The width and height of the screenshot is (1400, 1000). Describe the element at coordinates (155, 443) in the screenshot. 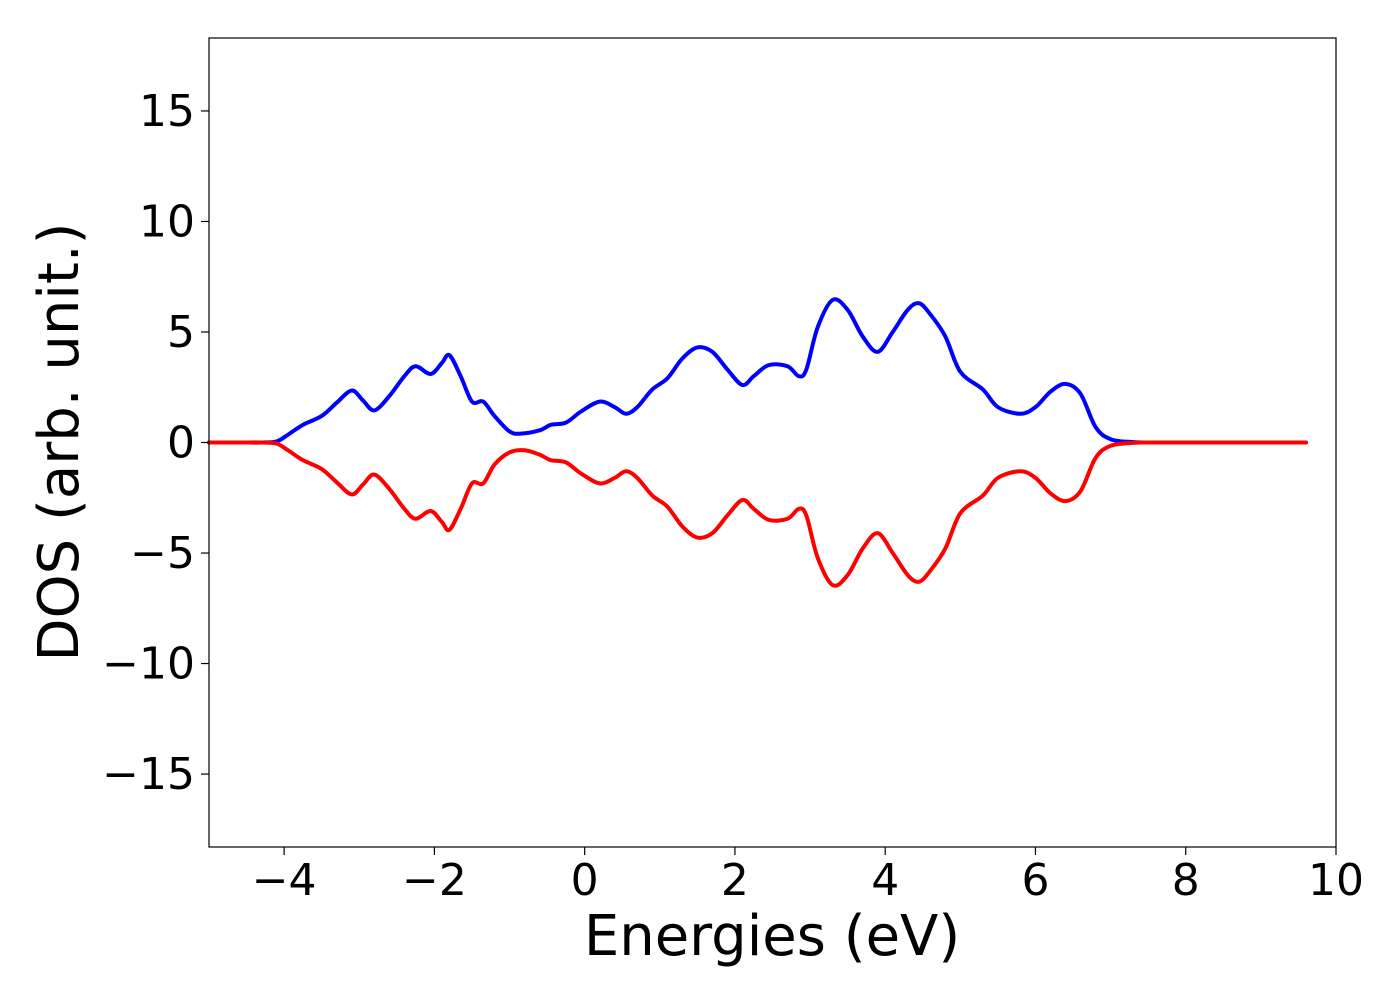

I see `y-axis-ticks: 15 10 5 0 −5 −10 −15` at that location.